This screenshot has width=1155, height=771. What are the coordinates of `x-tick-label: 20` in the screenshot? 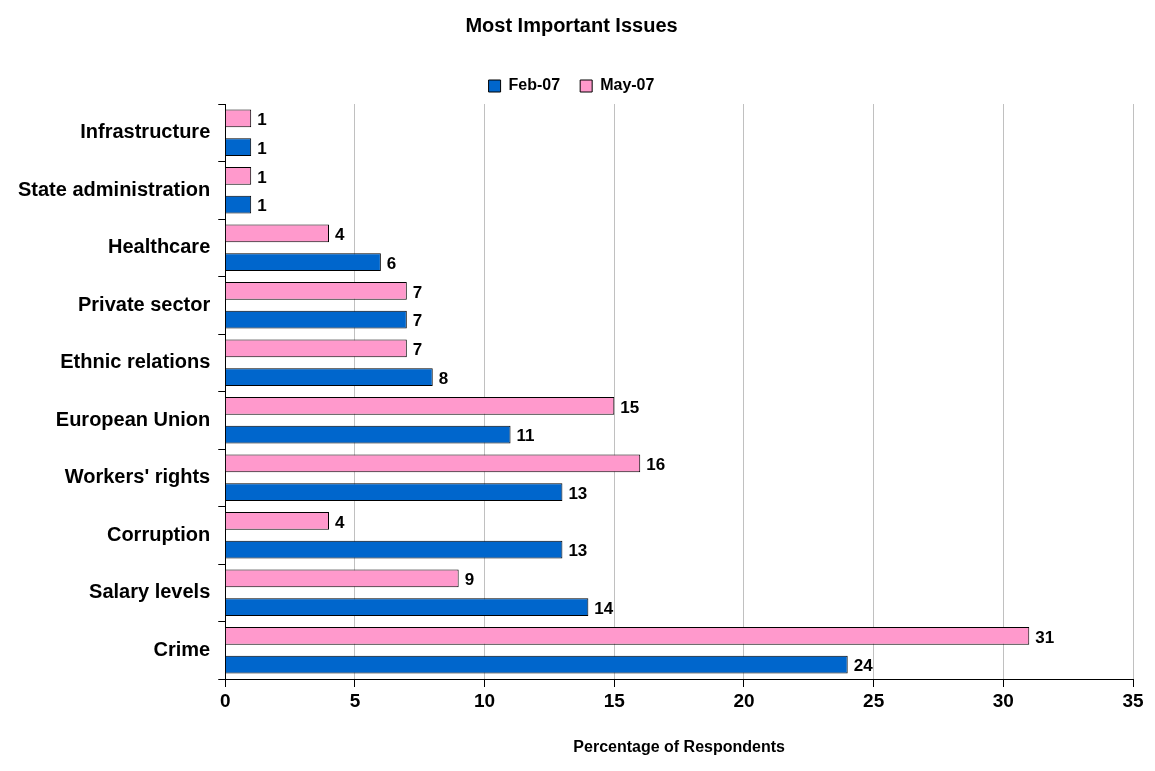 It's located at (744, 700).